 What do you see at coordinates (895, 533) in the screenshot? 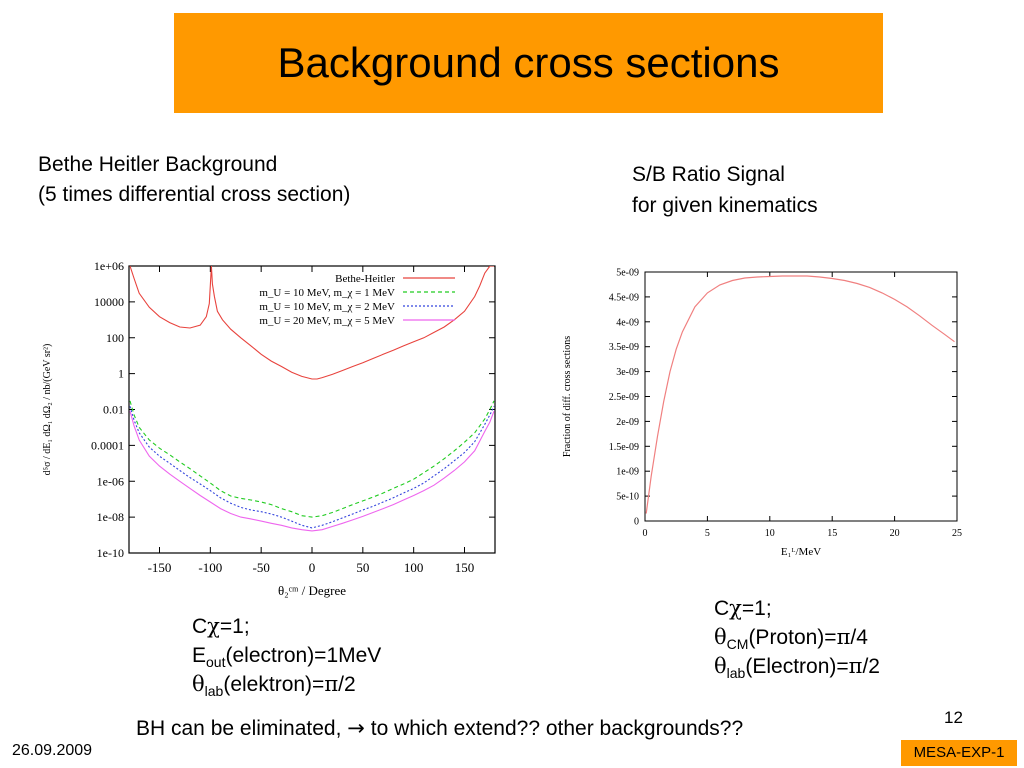
I see `x-tick-label: 20` at bounding box center [895, 533].